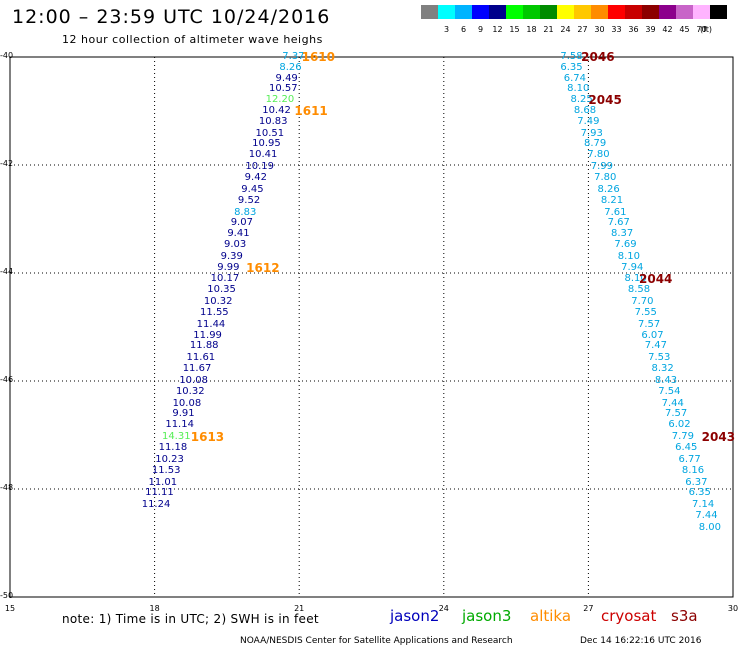  Describe the element at coordinates (693, 470) in the screenshot. I see `wave-height-value: 8.16` at that location.